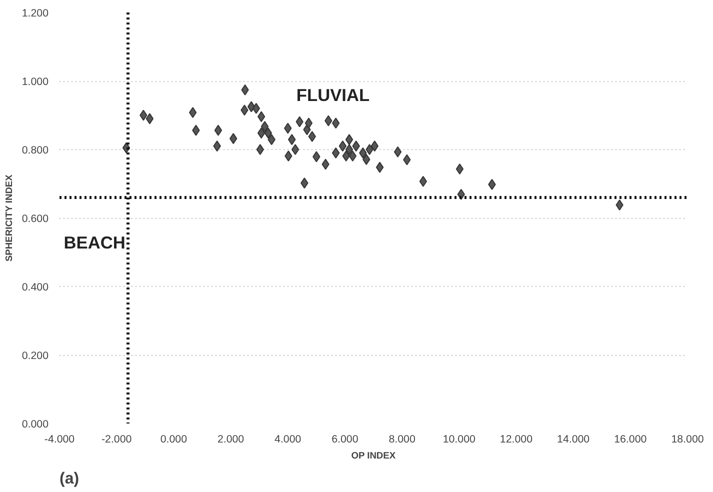 The height and width of the screenshot is (492, 713). What do you see at coordinates (516, 440) in the screenshot?
I see `x-tick-label: 12.000` at bounding box center [516, 440].